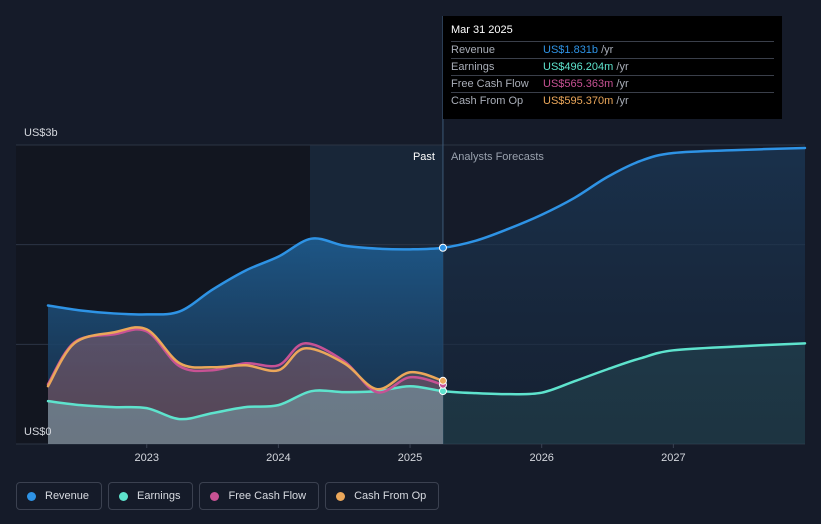  I want to click on free-cash-flow-area, so click(245, 386).